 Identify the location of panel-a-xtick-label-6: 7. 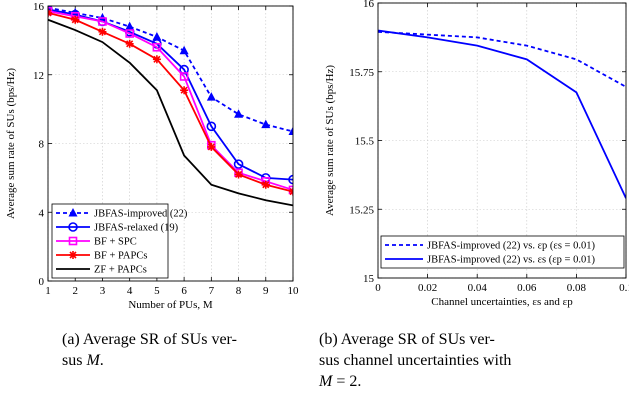
(212, 291).